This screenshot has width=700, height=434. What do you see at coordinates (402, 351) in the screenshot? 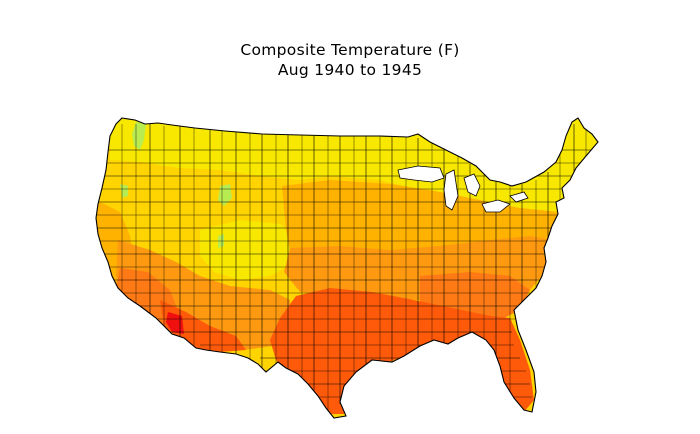
I see `region-red-orange-south` at bounding box center [402, 351].